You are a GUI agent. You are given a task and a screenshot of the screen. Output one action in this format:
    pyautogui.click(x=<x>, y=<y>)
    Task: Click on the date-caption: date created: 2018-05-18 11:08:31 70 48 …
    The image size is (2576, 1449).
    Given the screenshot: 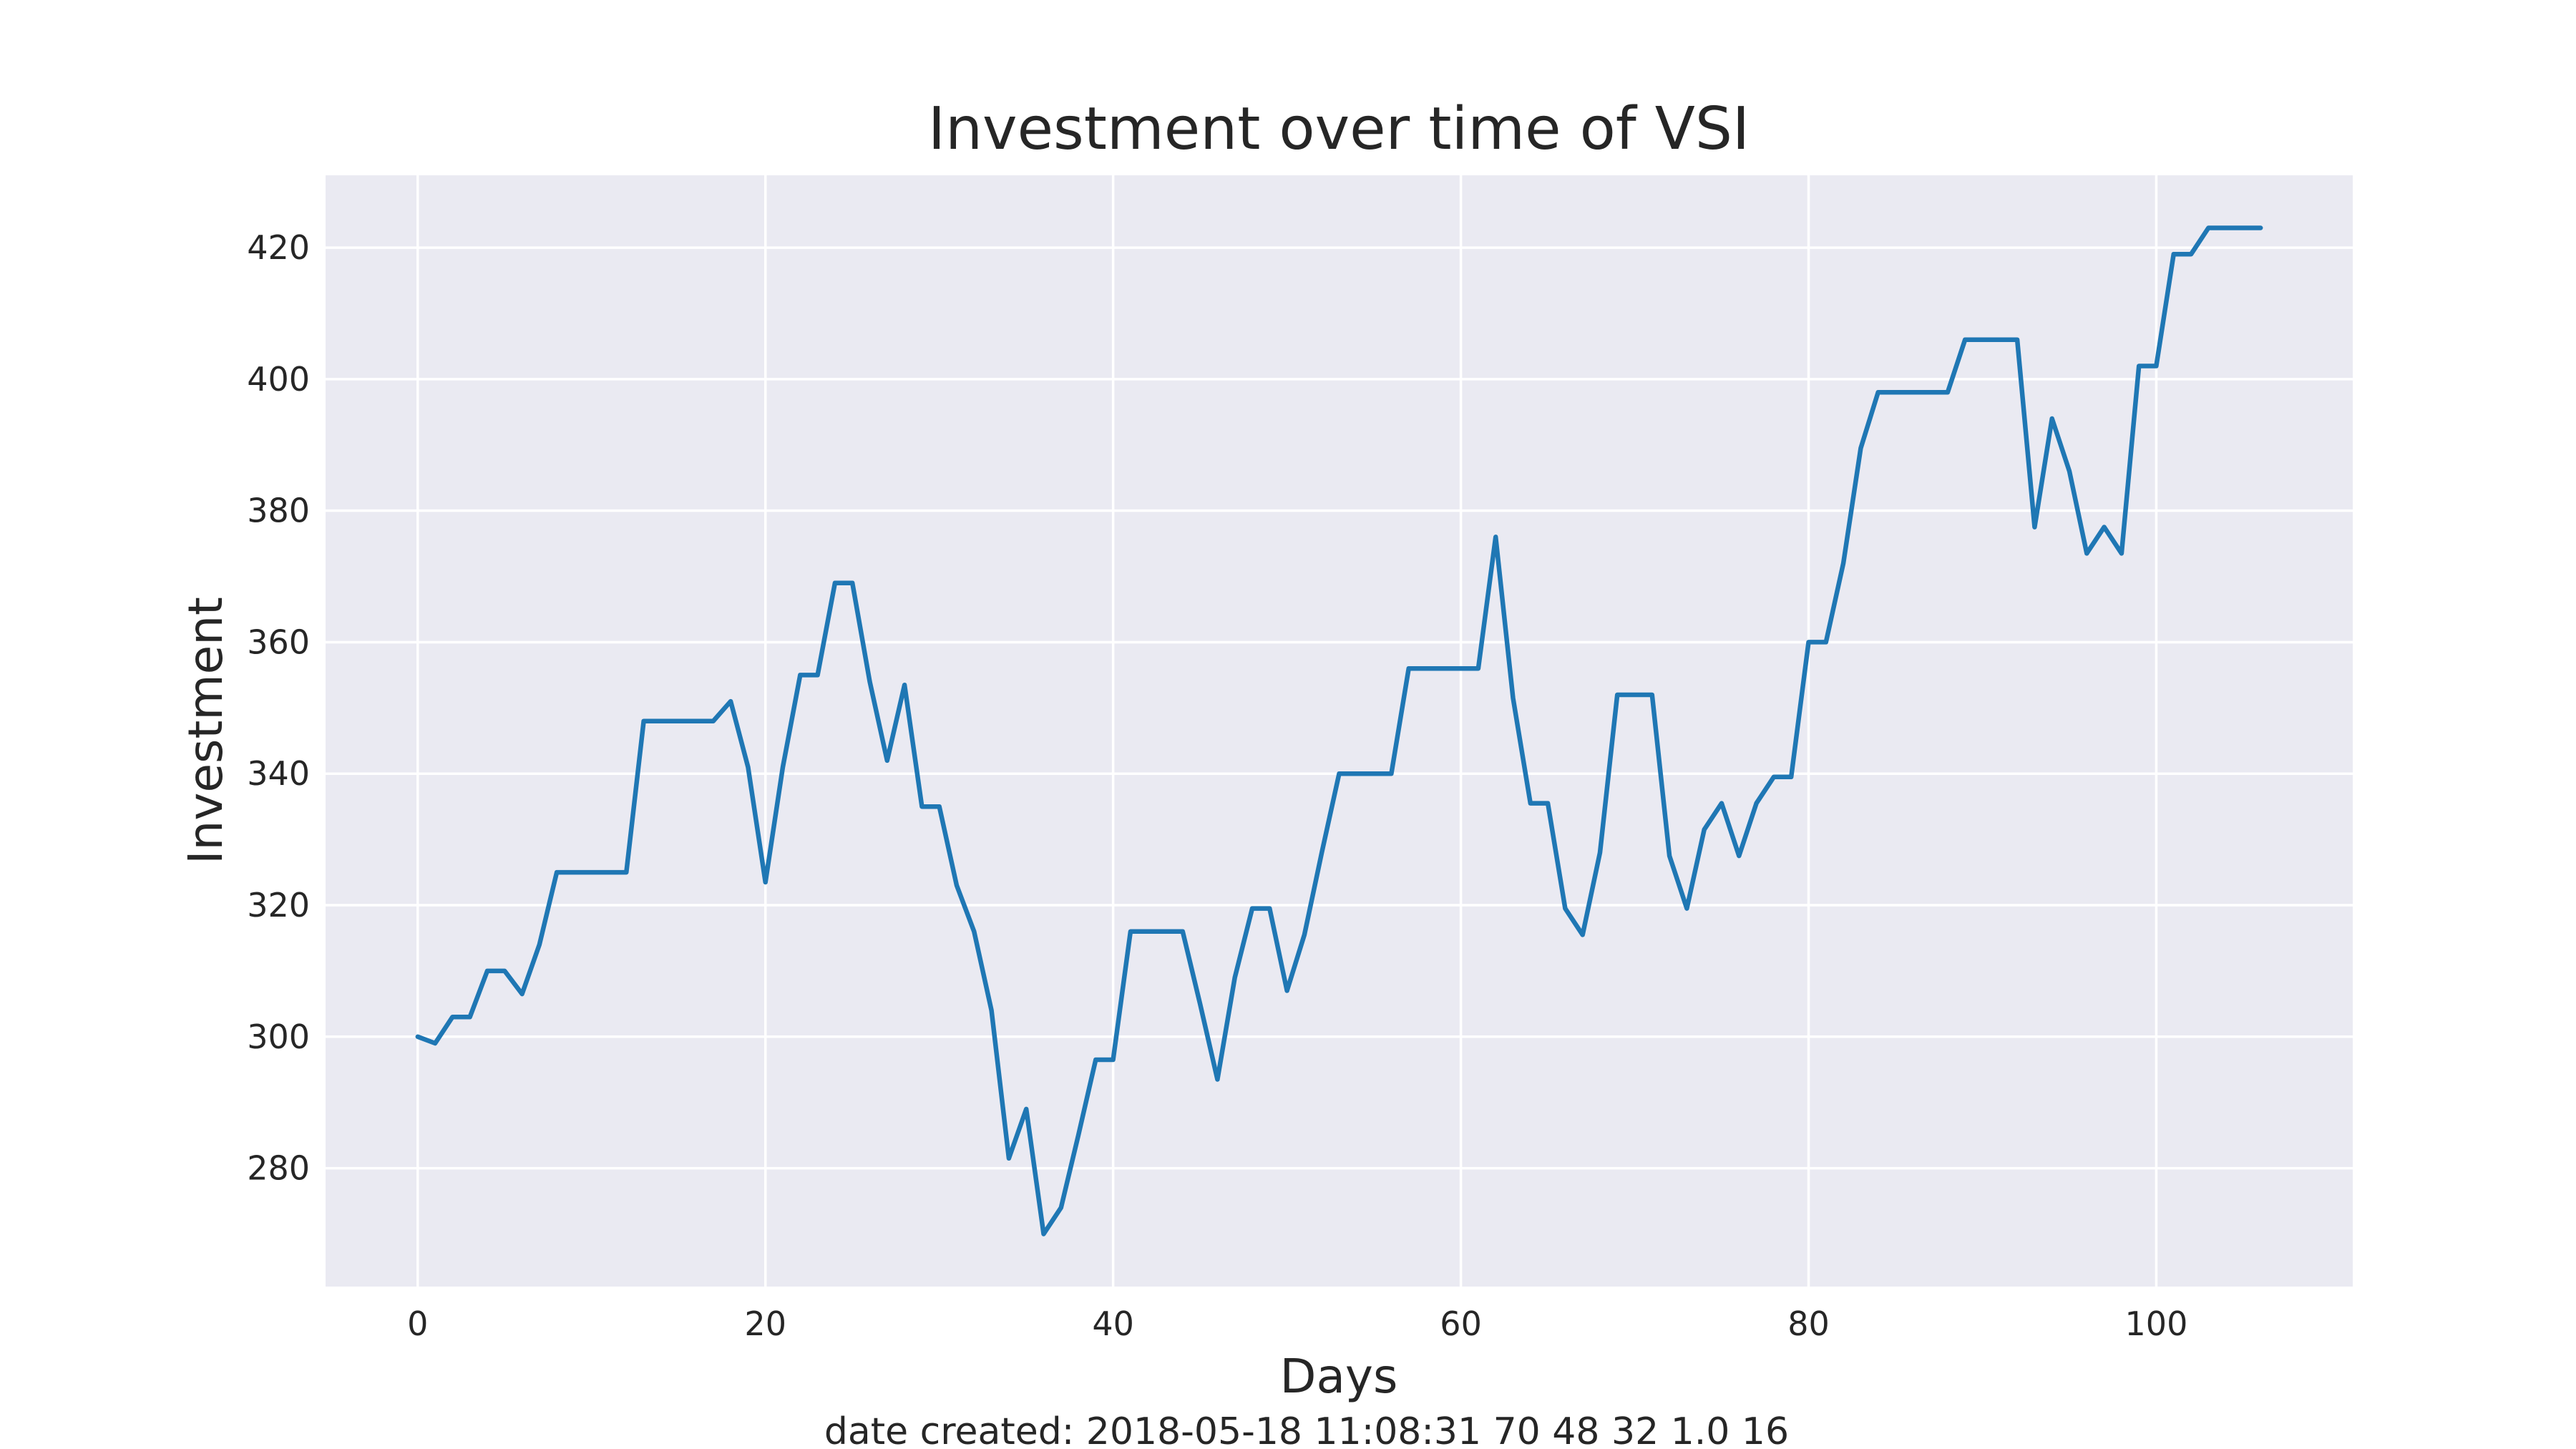 What is the action you would take?
    pyautogui.click(x=1306, y=1429)
    